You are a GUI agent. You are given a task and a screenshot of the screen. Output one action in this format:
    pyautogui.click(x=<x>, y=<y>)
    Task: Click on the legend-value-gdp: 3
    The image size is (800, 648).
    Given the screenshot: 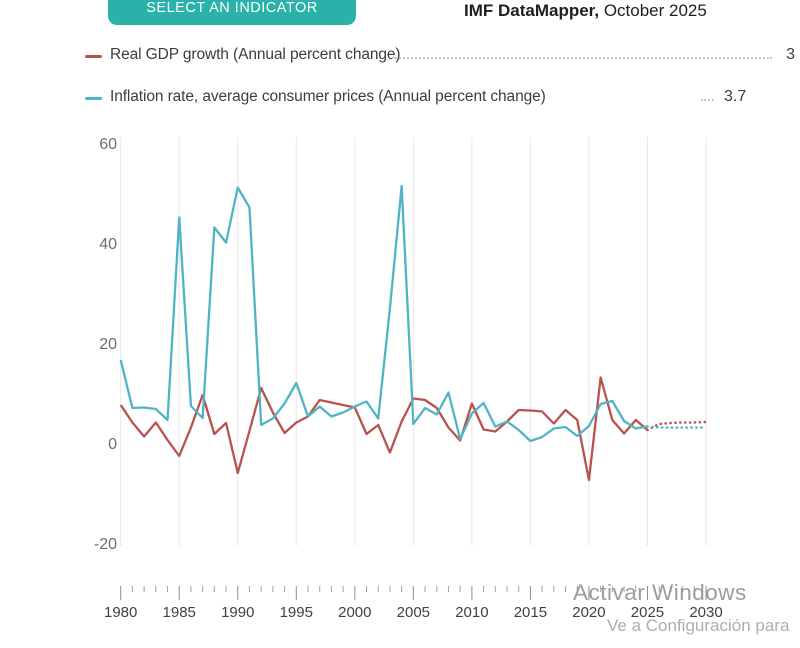 What is the action you would take?
    pyautogui.click(x=790, y=54)
    